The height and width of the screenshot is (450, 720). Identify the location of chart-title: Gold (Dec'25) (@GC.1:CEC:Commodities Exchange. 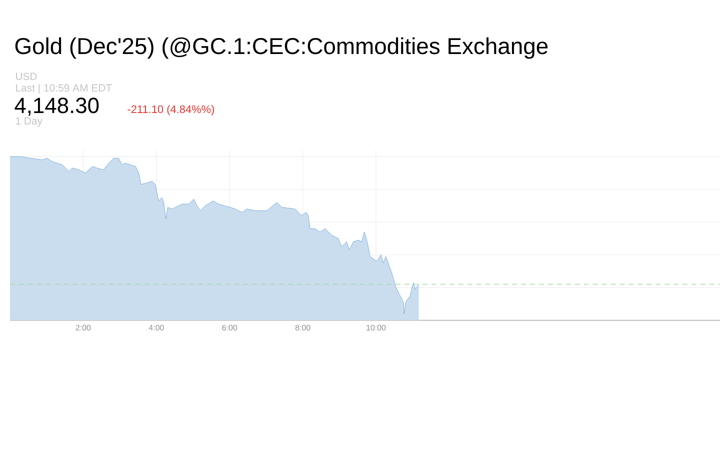
(281, 48).